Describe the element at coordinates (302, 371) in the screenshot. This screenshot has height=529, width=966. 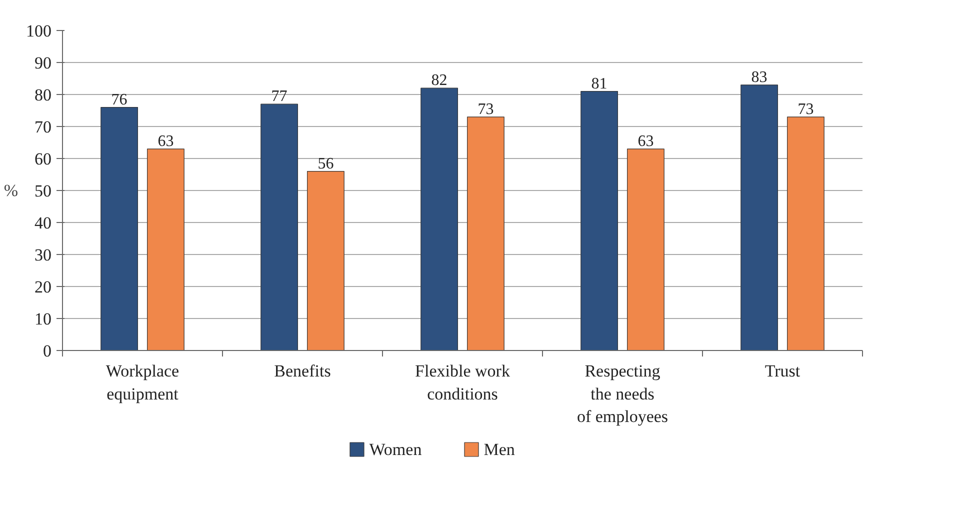
I see `x-tick-label: Benefits` at that location.